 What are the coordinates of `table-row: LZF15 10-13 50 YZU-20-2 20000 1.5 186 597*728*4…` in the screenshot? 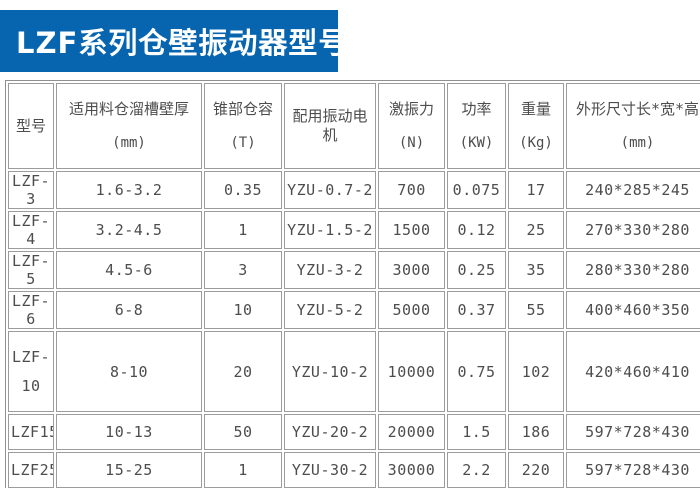 It's located at (354, 432).